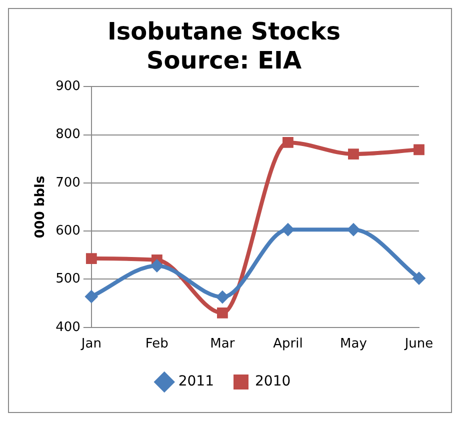  What do you see at coordinates (273, 382) in the screenshot?
I see `legend-label: 2010` at bounding box center [273, 382].